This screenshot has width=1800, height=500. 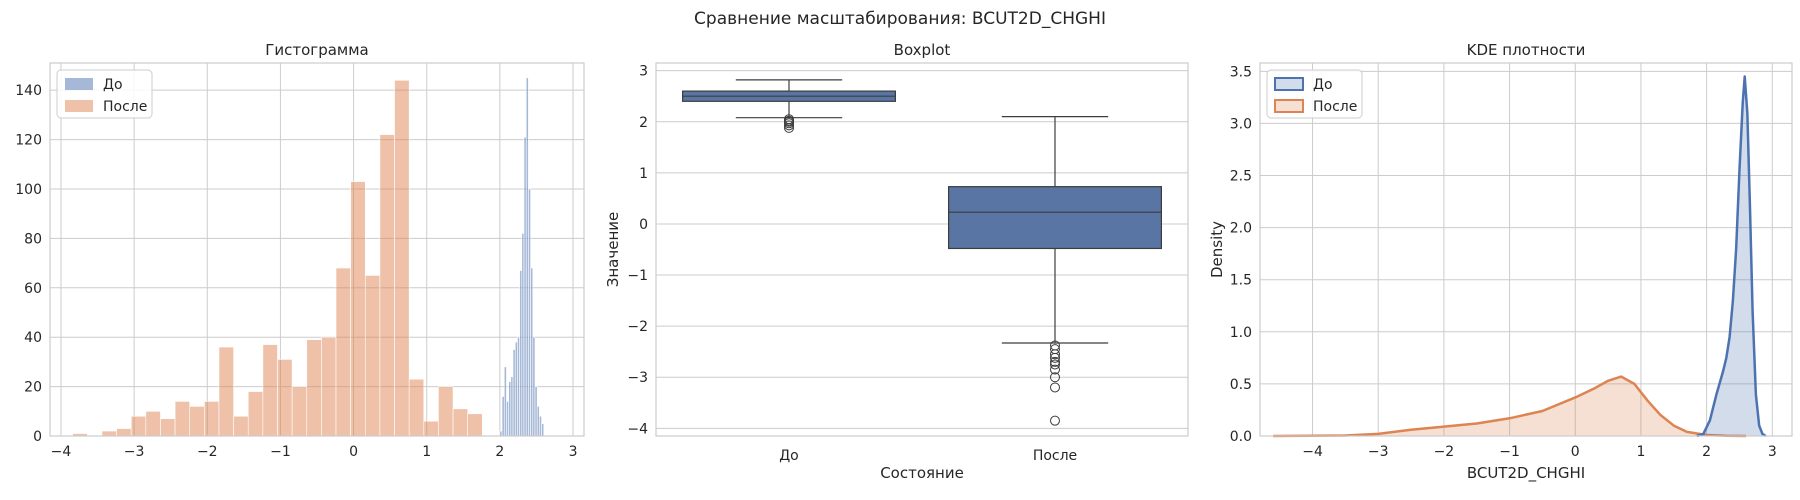 I want to click on y-tick-label: 60, so click(x=33, y=289).